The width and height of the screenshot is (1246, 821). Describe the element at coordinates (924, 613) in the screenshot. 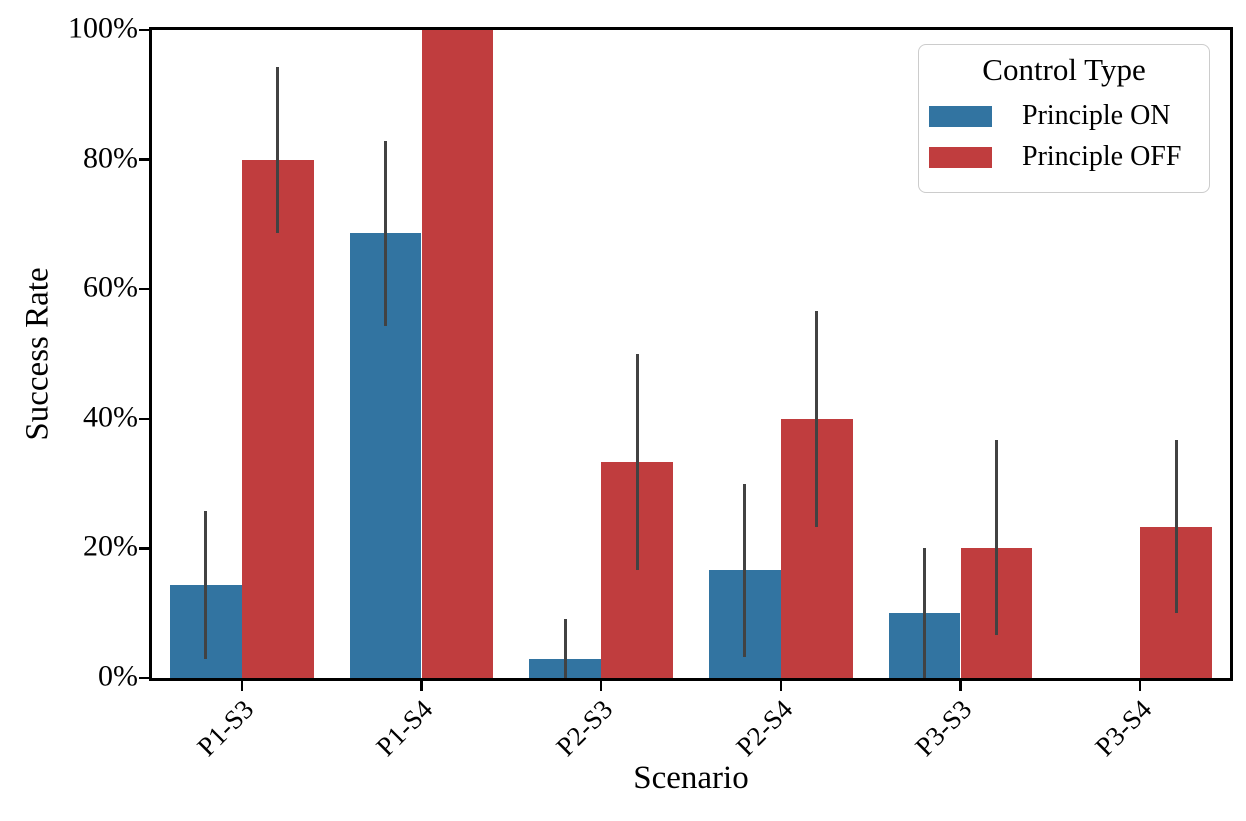

I see `error-bar-principle-on-p3-s3` at that location.